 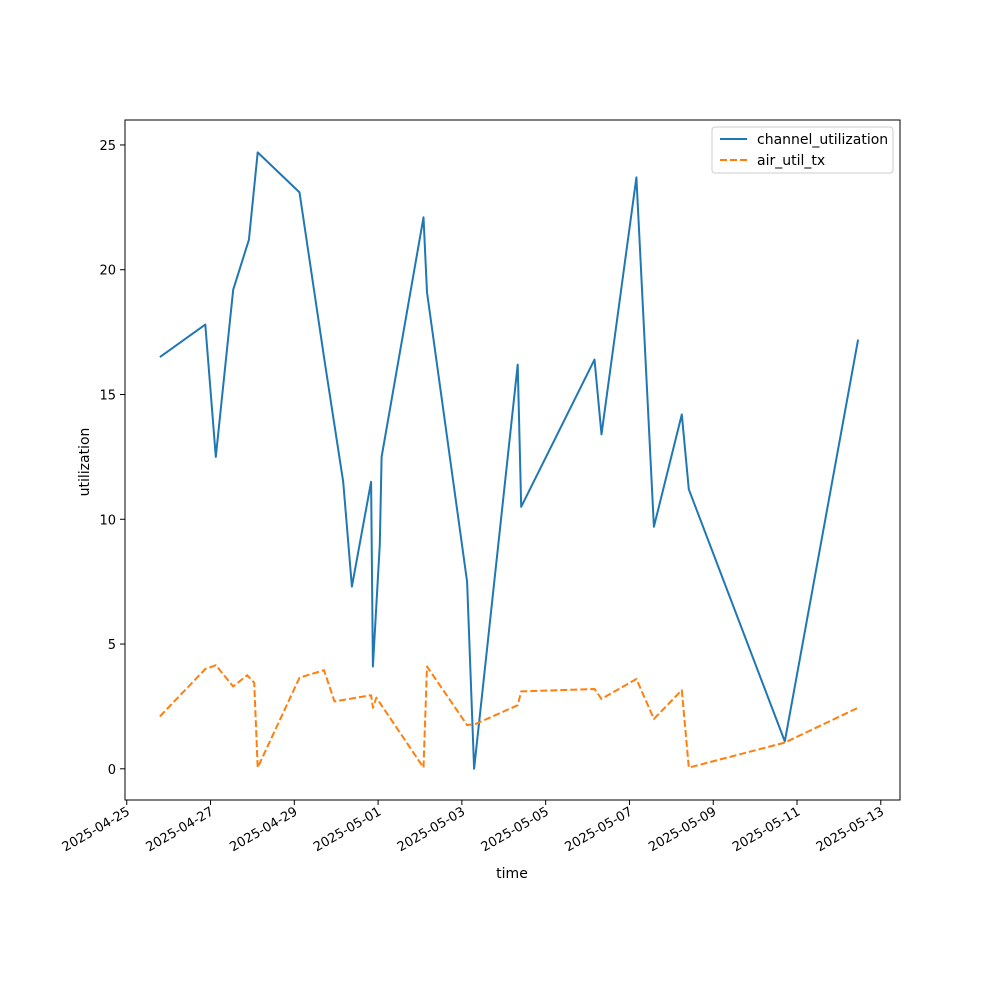 What do you see at coordinates (107, 271) in the screenshot?
I see `y-tick-label: 20` at bounding box center [107, 271].